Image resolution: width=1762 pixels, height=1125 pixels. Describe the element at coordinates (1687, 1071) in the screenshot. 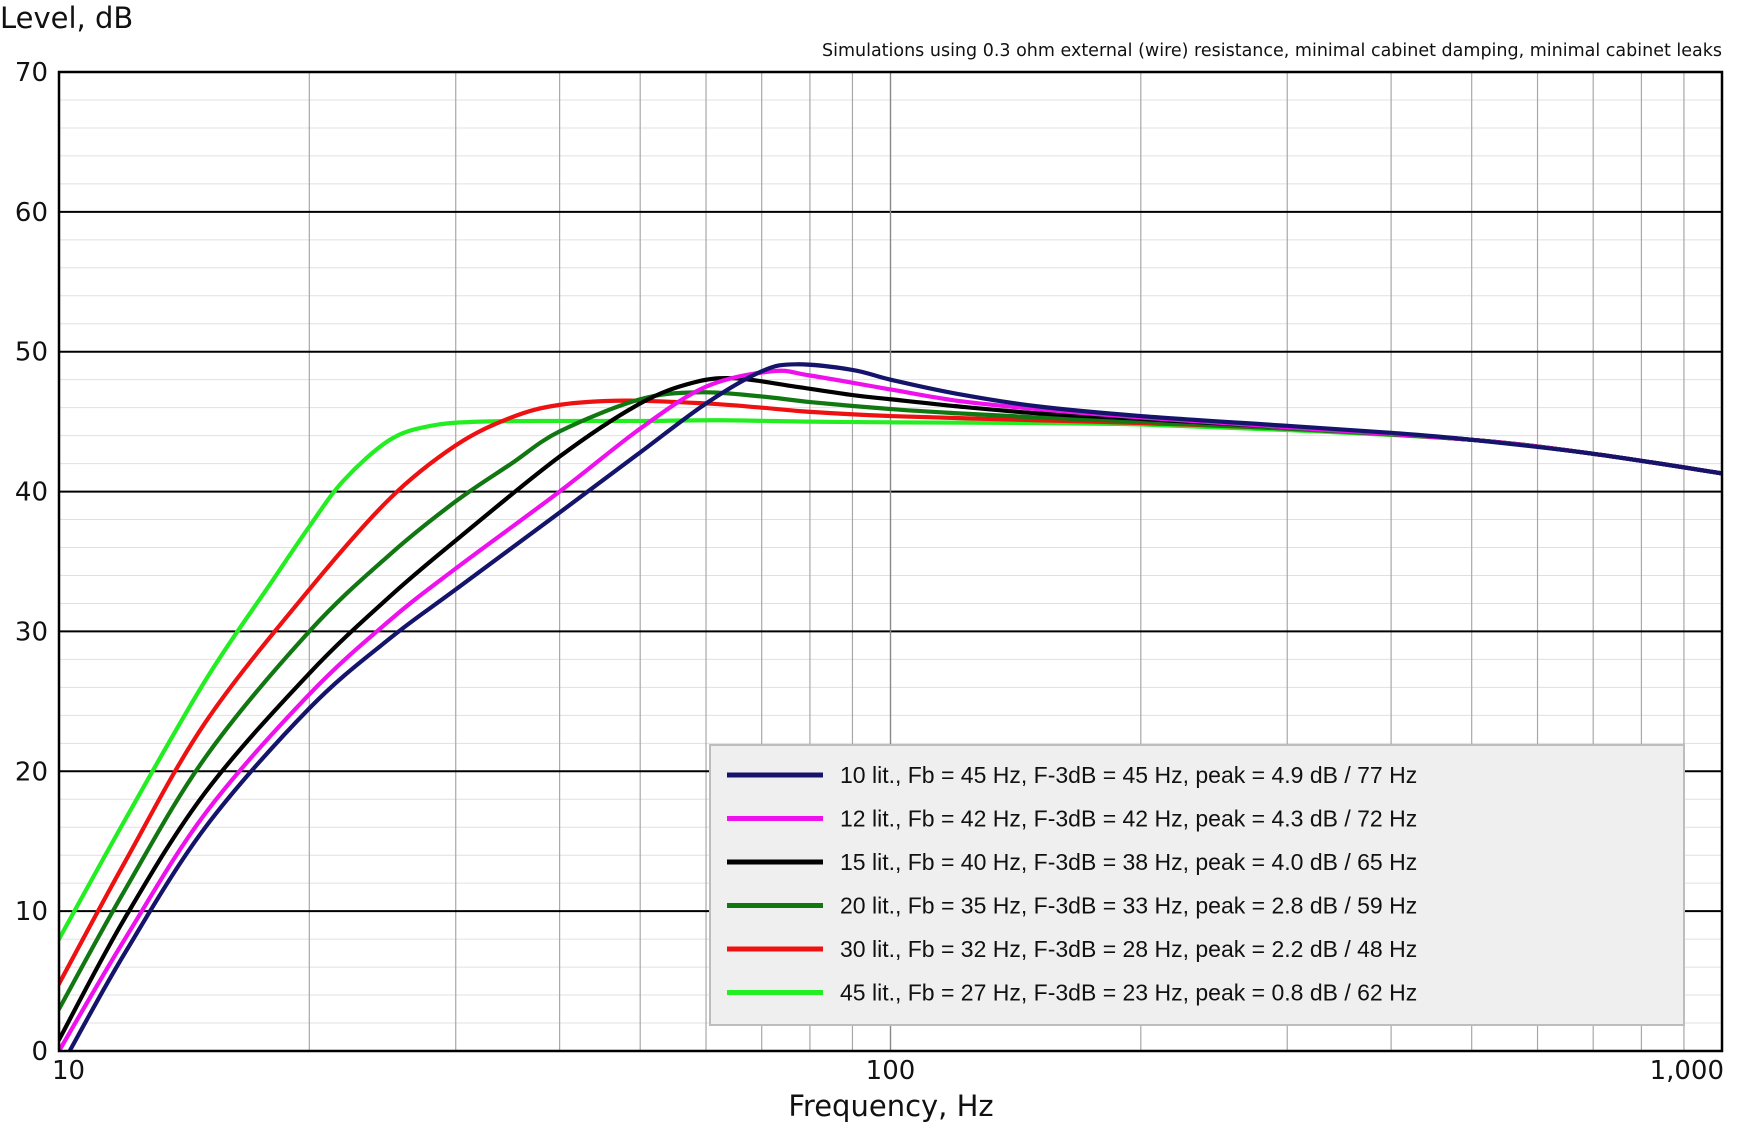

I see `x-tick-label: 1,000` at that location.